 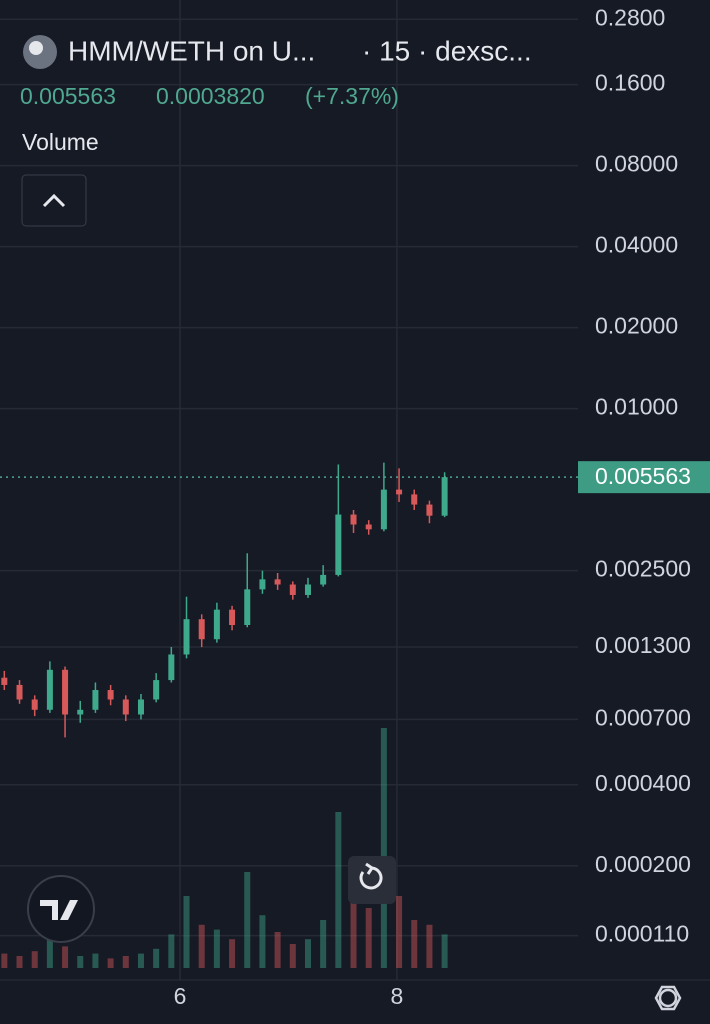 I want to click on reset-button, so click(x=372, y=880).